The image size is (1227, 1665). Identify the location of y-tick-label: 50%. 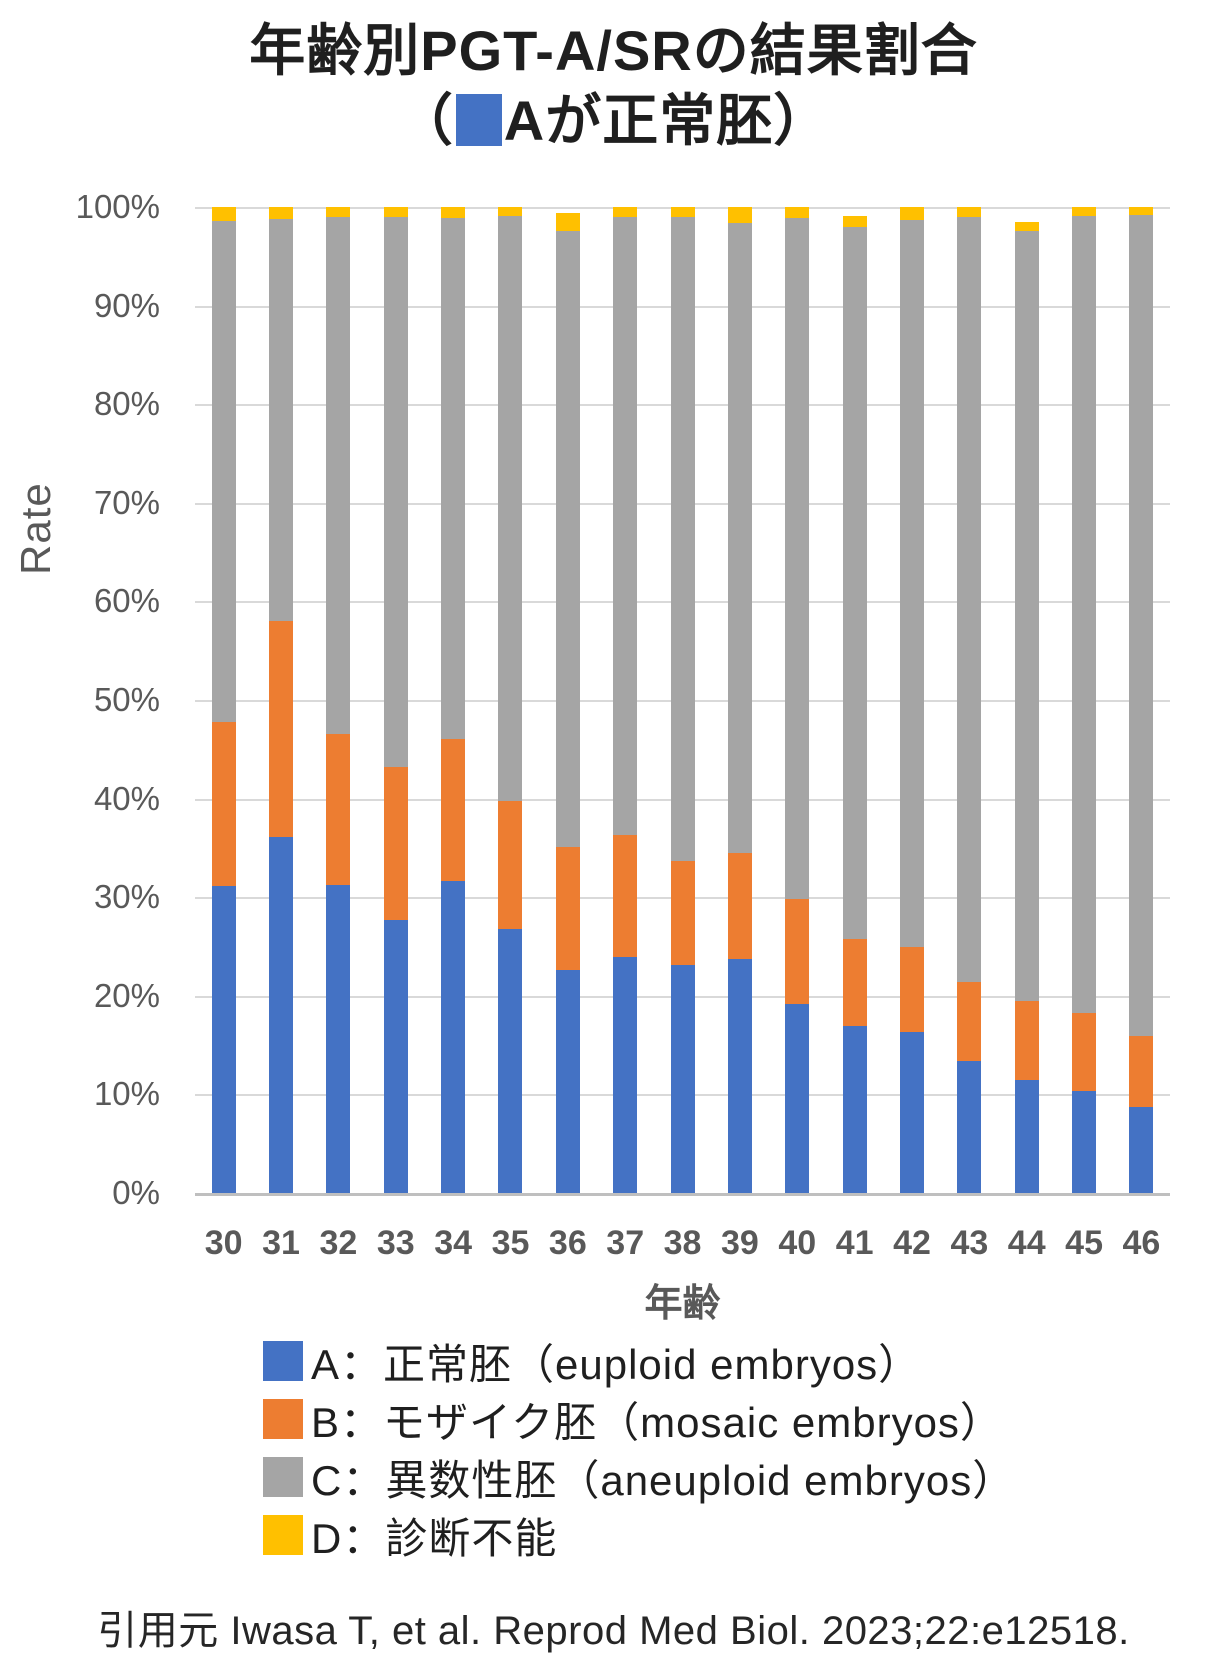
(126, 699).